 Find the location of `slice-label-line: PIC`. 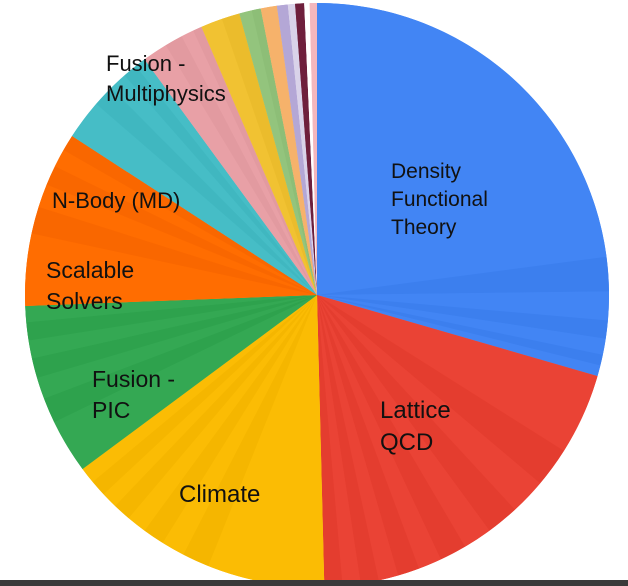

slice-label-line: PIC is located at coordinates (111, 410).